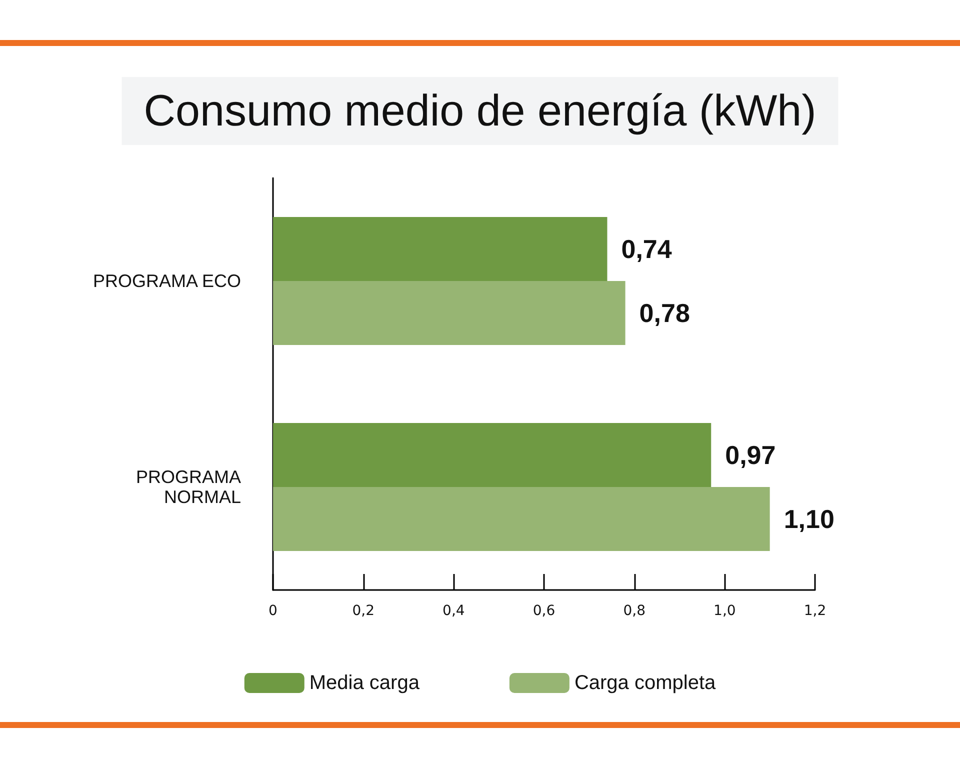 The width and height of the screenshot is (960, 770). Describe the element at coordinates (645, 683) in the screenshot. I see `legend-label: Carga completa` at that location.